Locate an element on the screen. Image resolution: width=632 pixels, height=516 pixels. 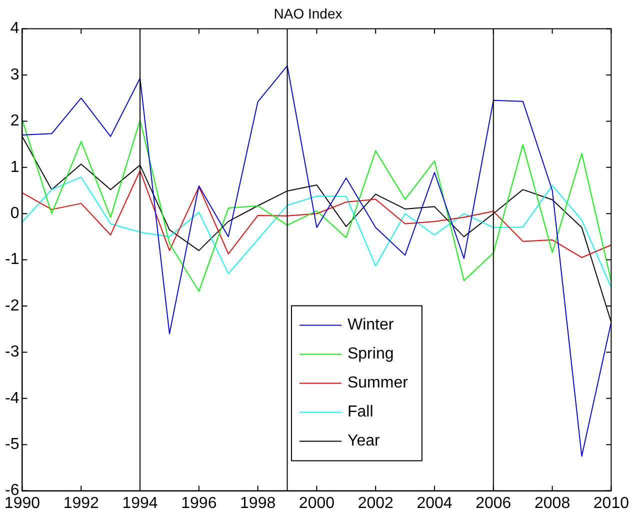
y-tick-label: -2 is located at coordinates (12, 305).